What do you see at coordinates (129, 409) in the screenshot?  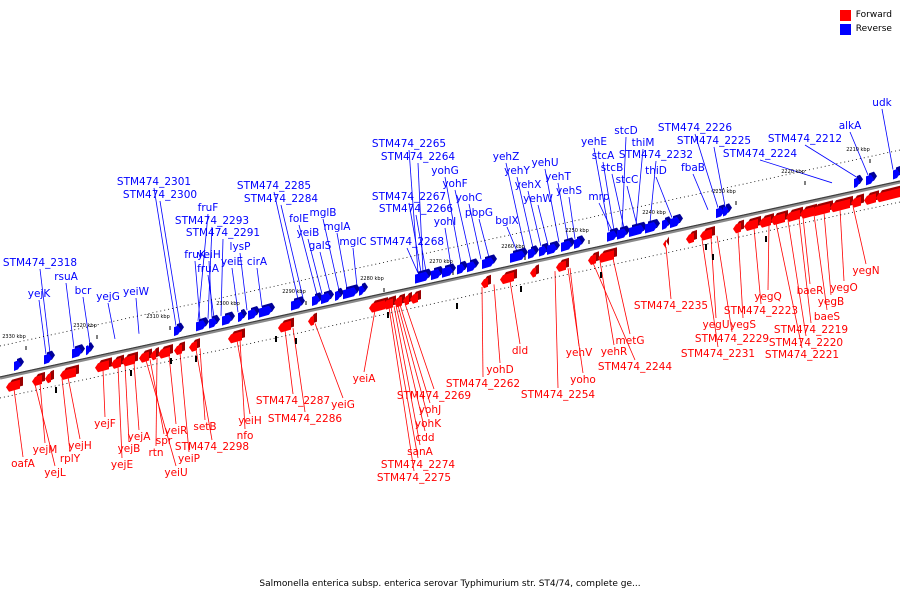 I see `forward-label-yejb: yejB` at bounding box center [129, 409].